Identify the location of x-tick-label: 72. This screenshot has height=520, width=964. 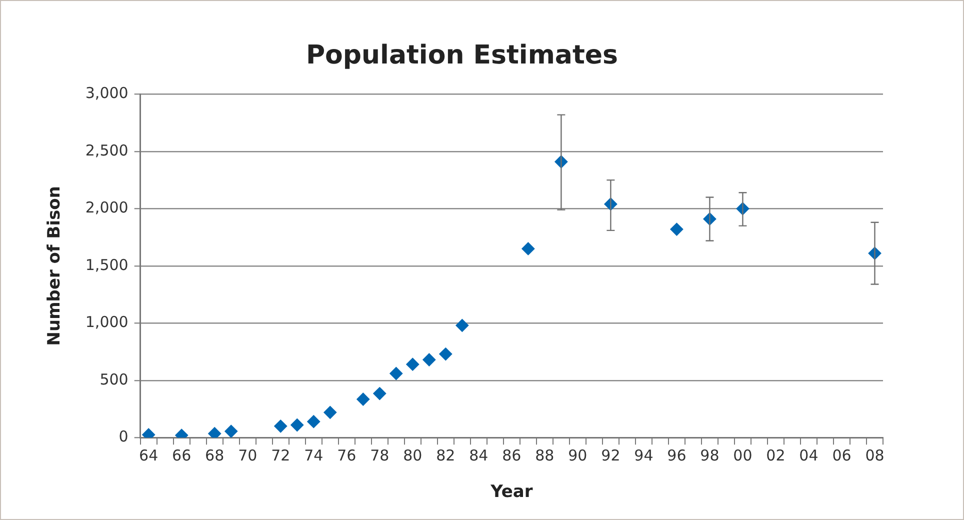
(280, 455).